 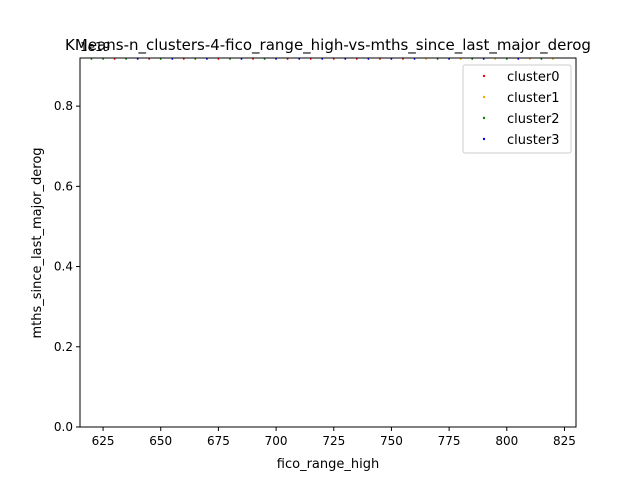 I want to click on y-axis-label: mths_since_last_major_derog, so click(x=37, y=242).